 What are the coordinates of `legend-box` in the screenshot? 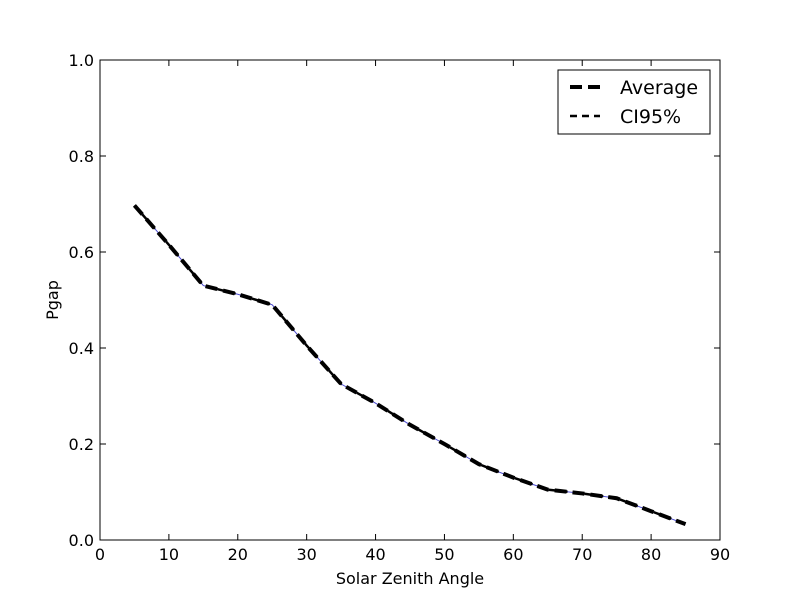 It's located at (634, 102).